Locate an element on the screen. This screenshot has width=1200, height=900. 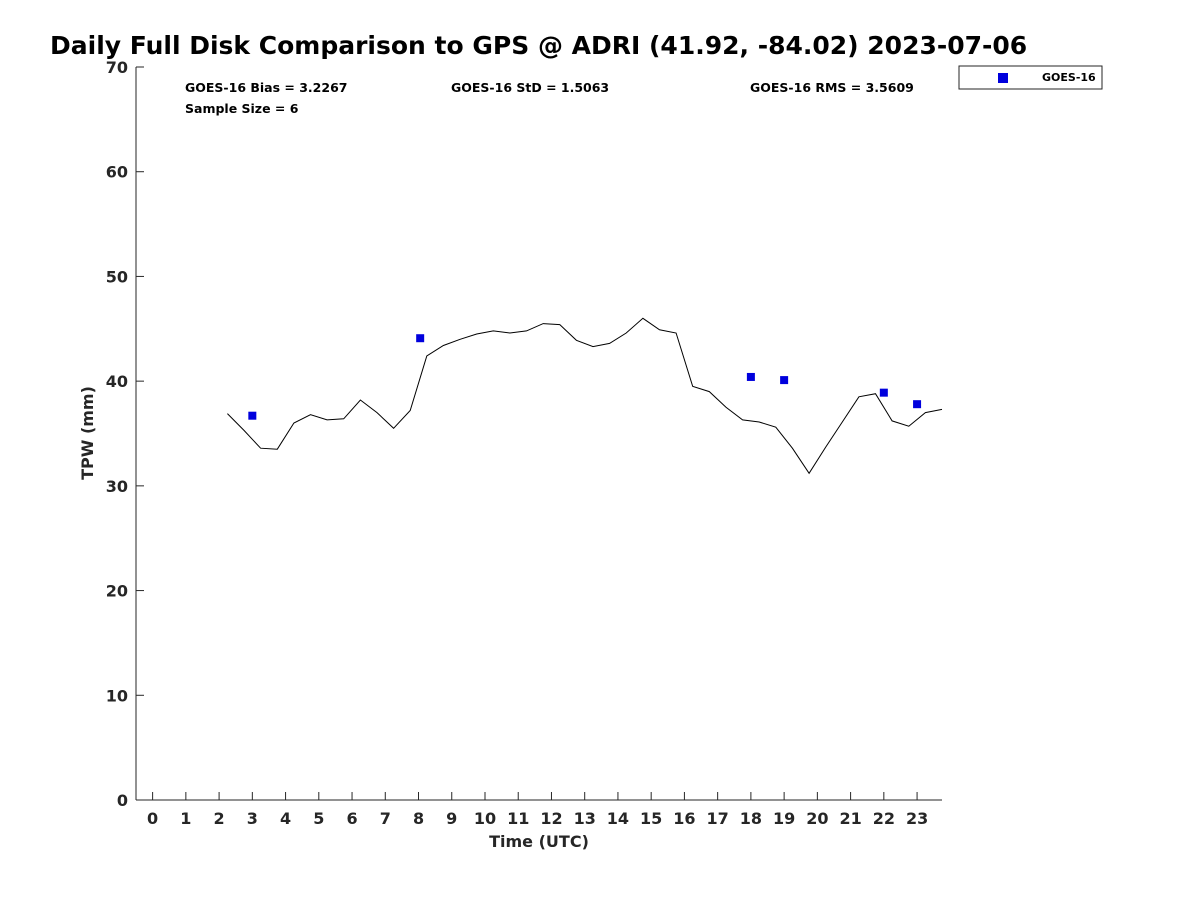
x-tick-label: 15 is located at coordinates (651, 818).